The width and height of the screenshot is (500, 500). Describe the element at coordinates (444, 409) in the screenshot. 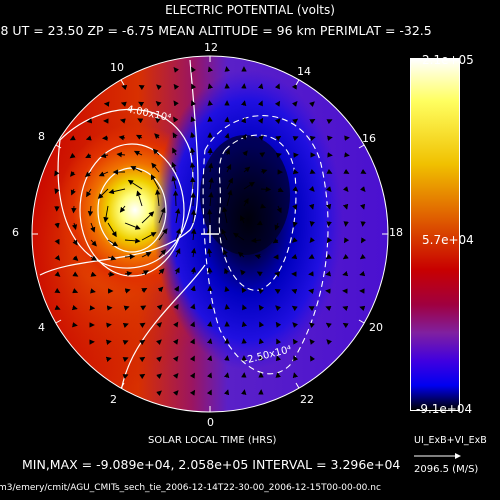

I see `colorbar-min-label: -9.1e+04` at that location.